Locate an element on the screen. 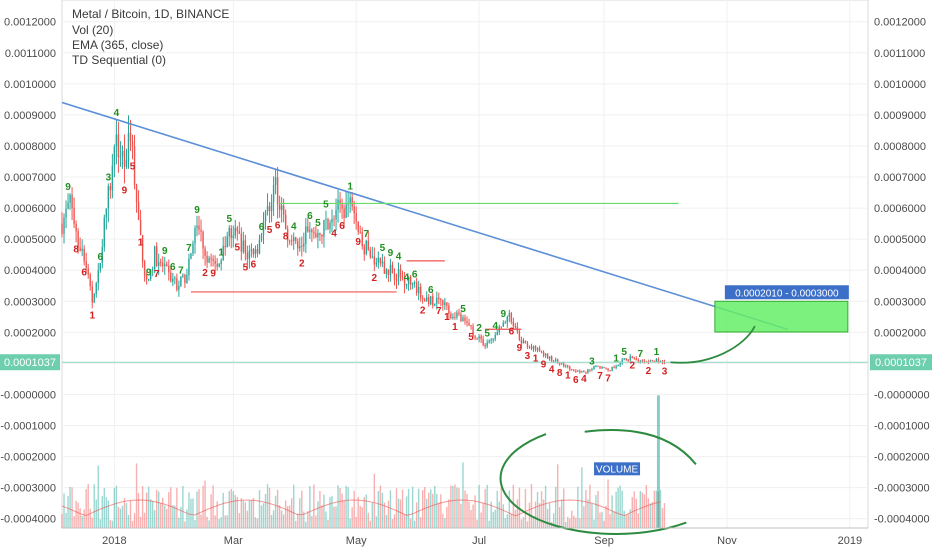 The image size is (932, 550). y-tick-label-right: -0.0002000 is located at coordinates (902, 458).